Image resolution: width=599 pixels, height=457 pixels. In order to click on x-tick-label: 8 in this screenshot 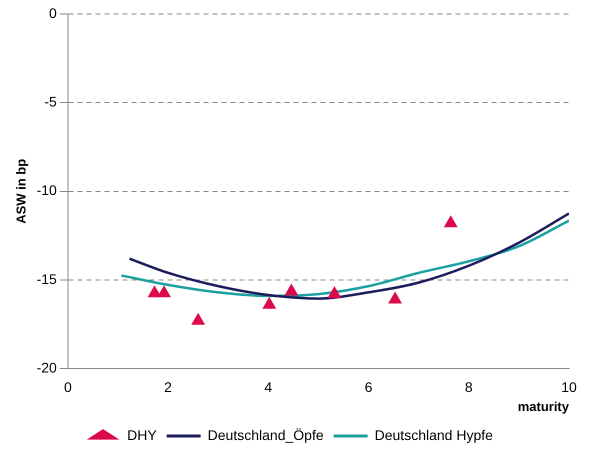, I will do `click(468, 386)`.